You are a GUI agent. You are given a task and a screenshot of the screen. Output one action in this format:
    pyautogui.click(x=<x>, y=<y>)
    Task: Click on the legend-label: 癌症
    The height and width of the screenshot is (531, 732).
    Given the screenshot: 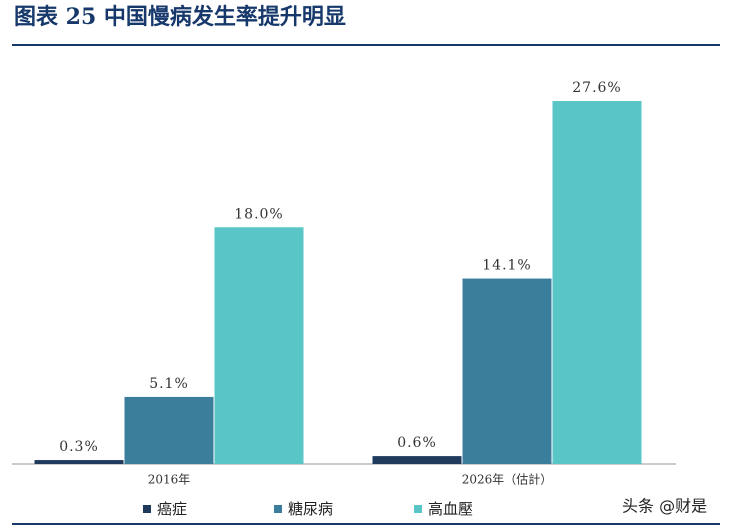 What is the action you would take?
    pyautogui.click(x=172, y=509)
    